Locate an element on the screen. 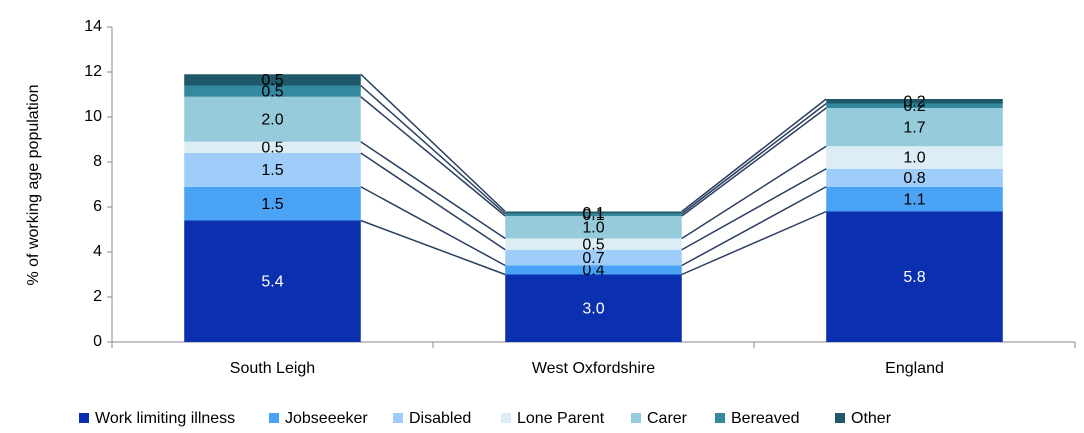 This screenshot has width=1084, height=433. data-label: 2.0 is located at coordinates (272, 119).